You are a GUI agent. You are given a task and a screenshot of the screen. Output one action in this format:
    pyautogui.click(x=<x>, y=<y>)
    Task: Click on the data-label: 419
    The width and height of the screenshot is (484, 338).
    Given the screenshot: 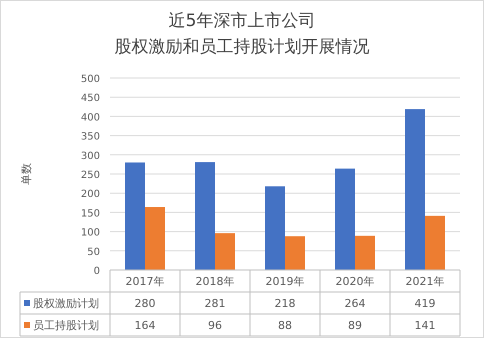 What is the action you would take?
    pyautogui.click(x=425, y=303)
    